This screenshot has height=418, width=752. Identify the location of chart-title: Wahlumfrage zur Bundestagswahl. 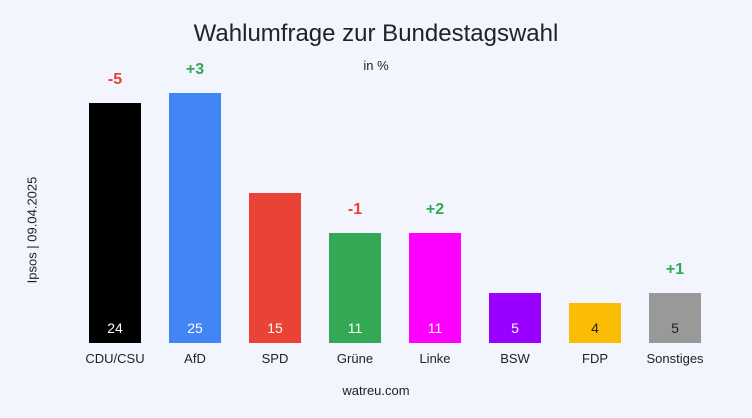
(376, 33).